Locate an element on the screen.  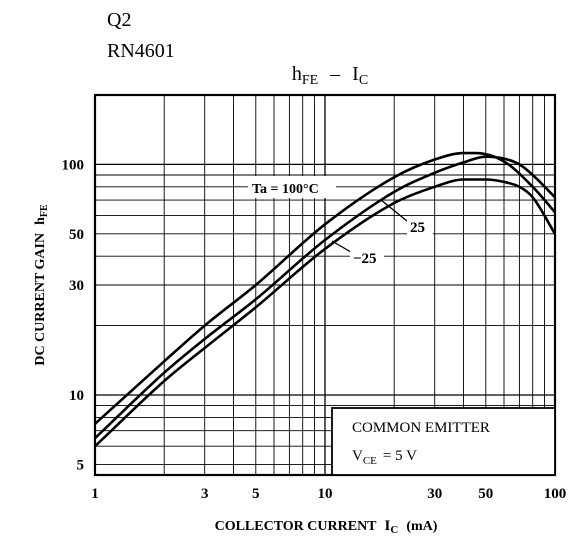
series-label-25: 25 is located at coordinates (417, 228).